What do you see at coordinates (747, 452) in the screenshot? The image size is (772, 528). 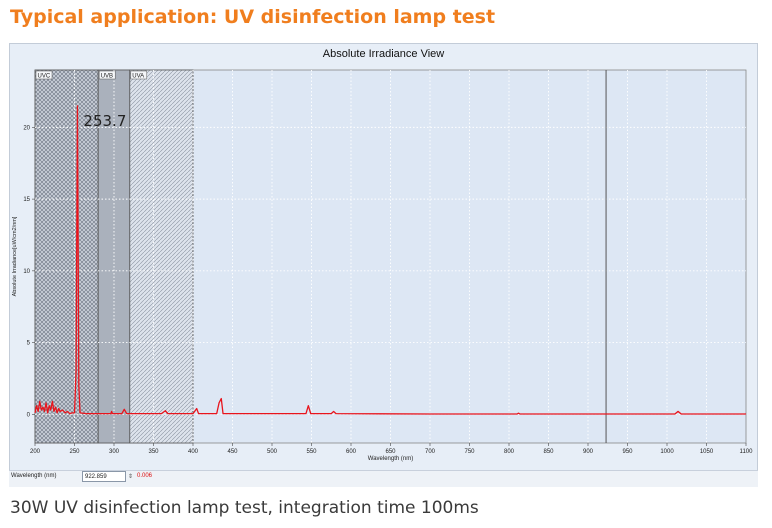 I see `x-tick-label: 1100` at bounding box center [747, 452].